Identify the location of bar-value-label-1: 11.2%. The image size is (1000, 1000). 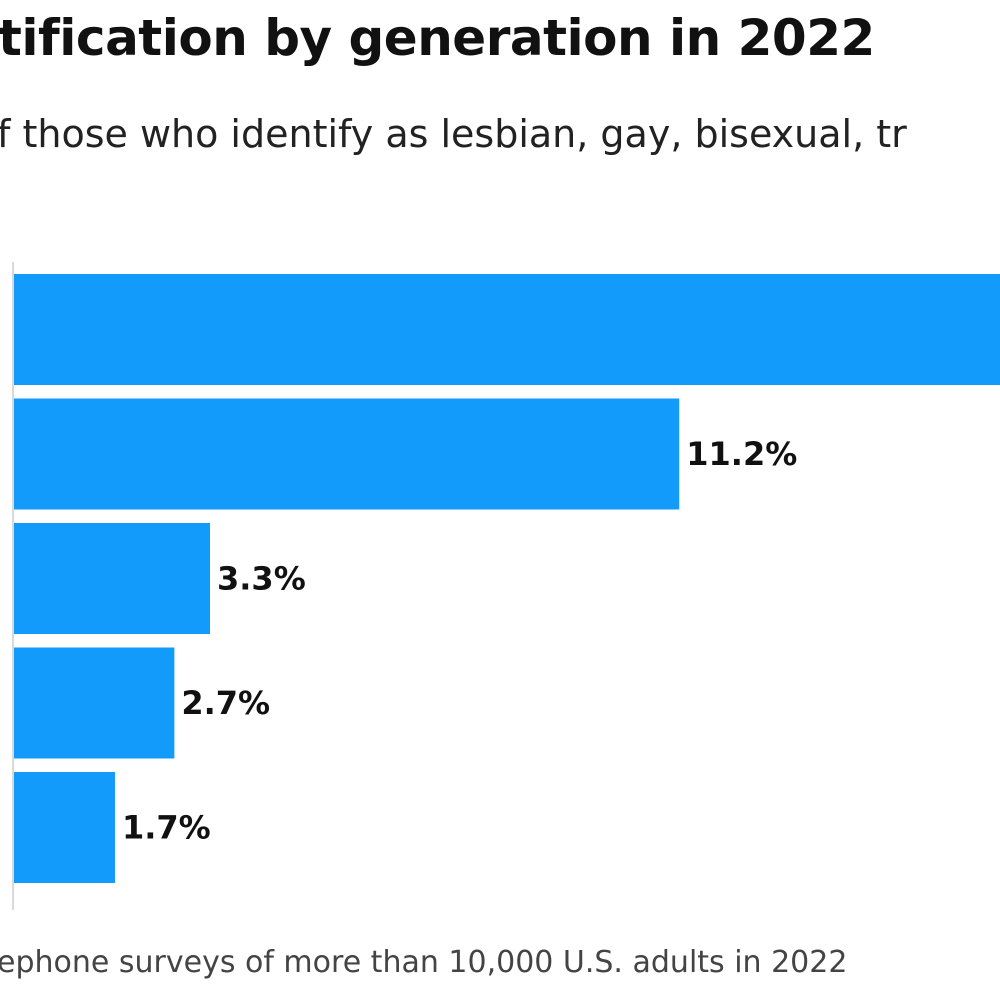
(741, 454).